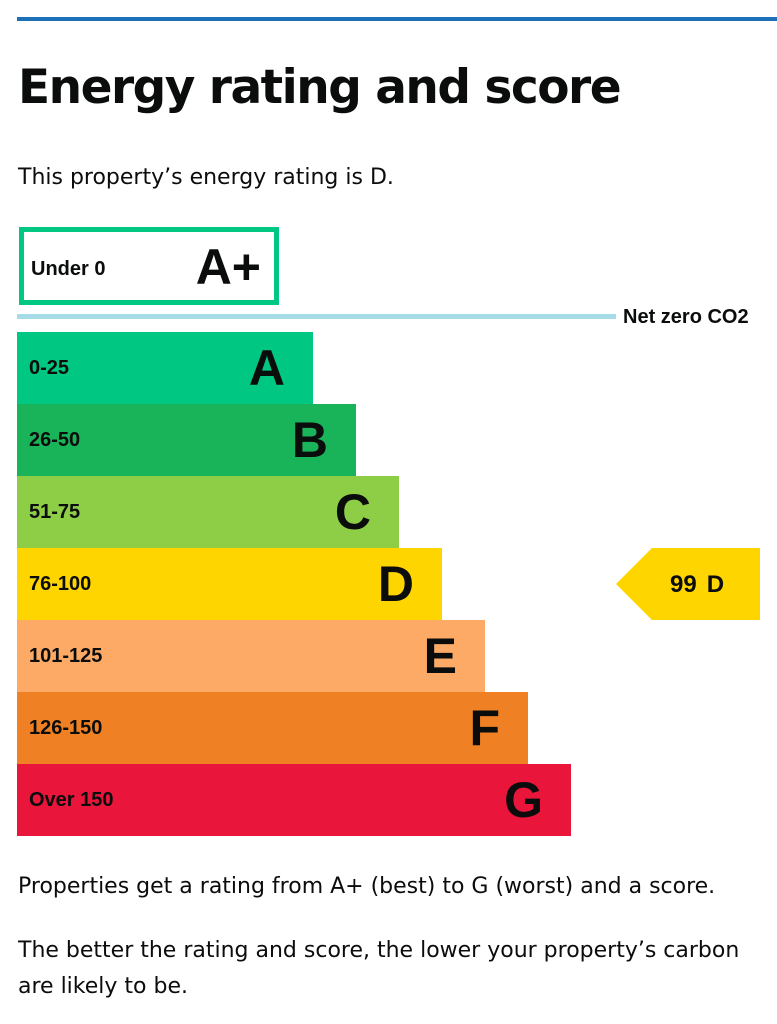  I want to click on band-d-range: 76-100, so click(60, 584).